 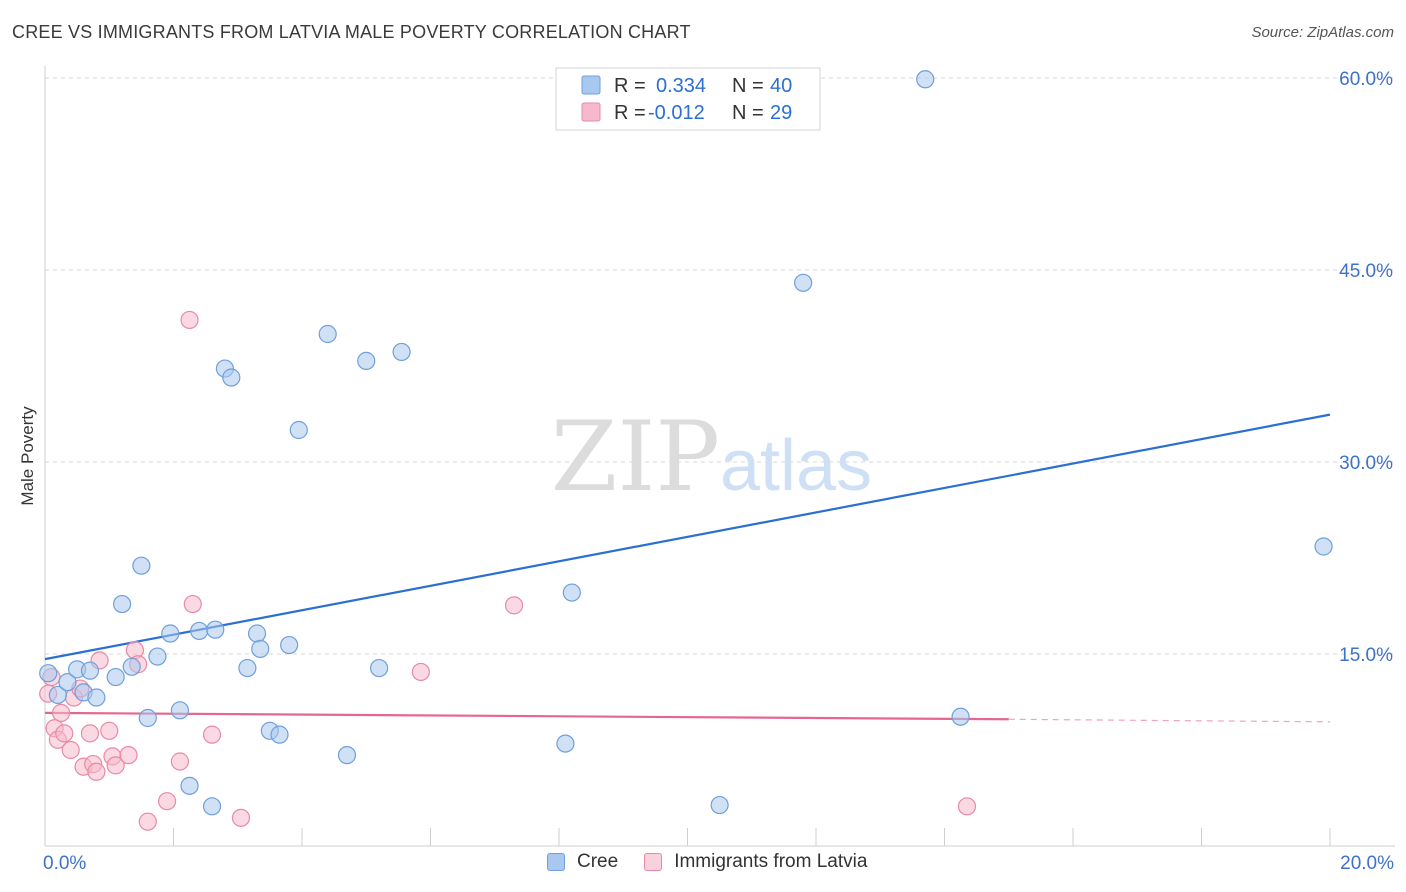 I want to click on latvia-trend-line, so click(x=526, y=716).